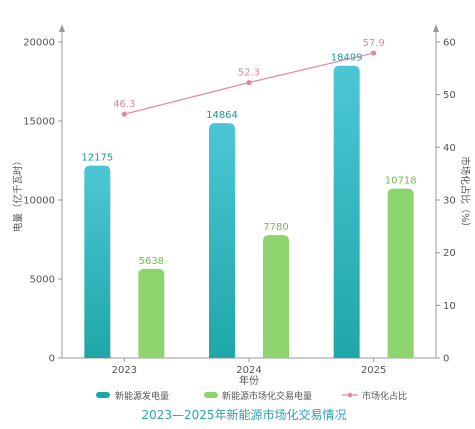 This screenshot has height=429, width=475. I want to click on y2-tick-label: 10, so click(449, 306).